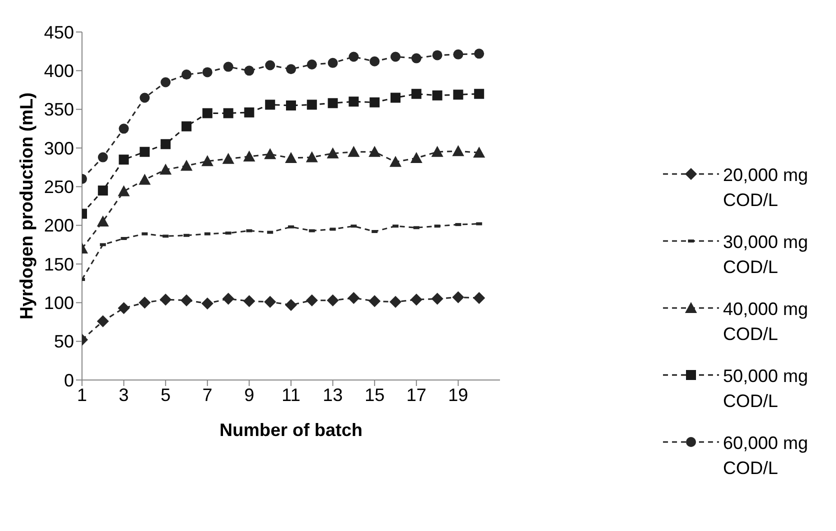  I want to click on y-tick-label: 150, so click(59, 264).